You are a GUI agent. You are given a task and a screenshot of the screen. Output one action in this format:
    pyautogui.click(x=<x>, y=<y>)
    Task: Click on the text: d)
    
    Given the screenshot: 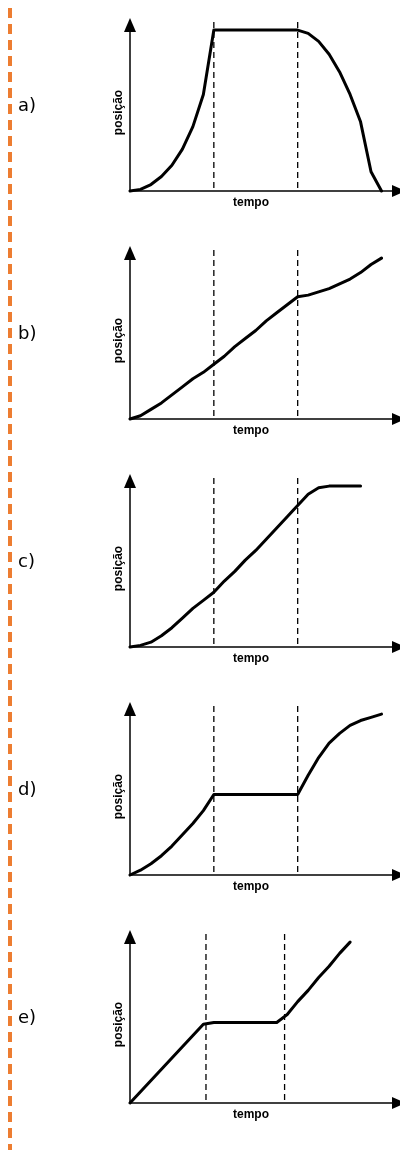 What is the action you would take?
    pyautogui.click(x=27, y=788)
    